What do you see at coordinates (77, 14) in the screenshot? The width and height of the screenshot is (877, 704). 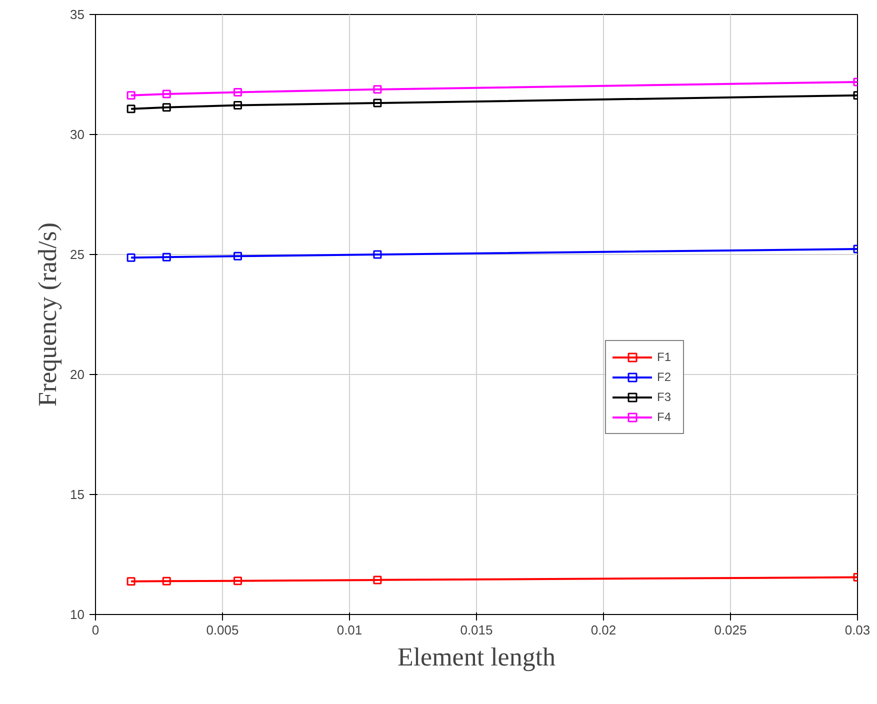 I see `y-tick-label: 35` at bounding box center [77, 14].